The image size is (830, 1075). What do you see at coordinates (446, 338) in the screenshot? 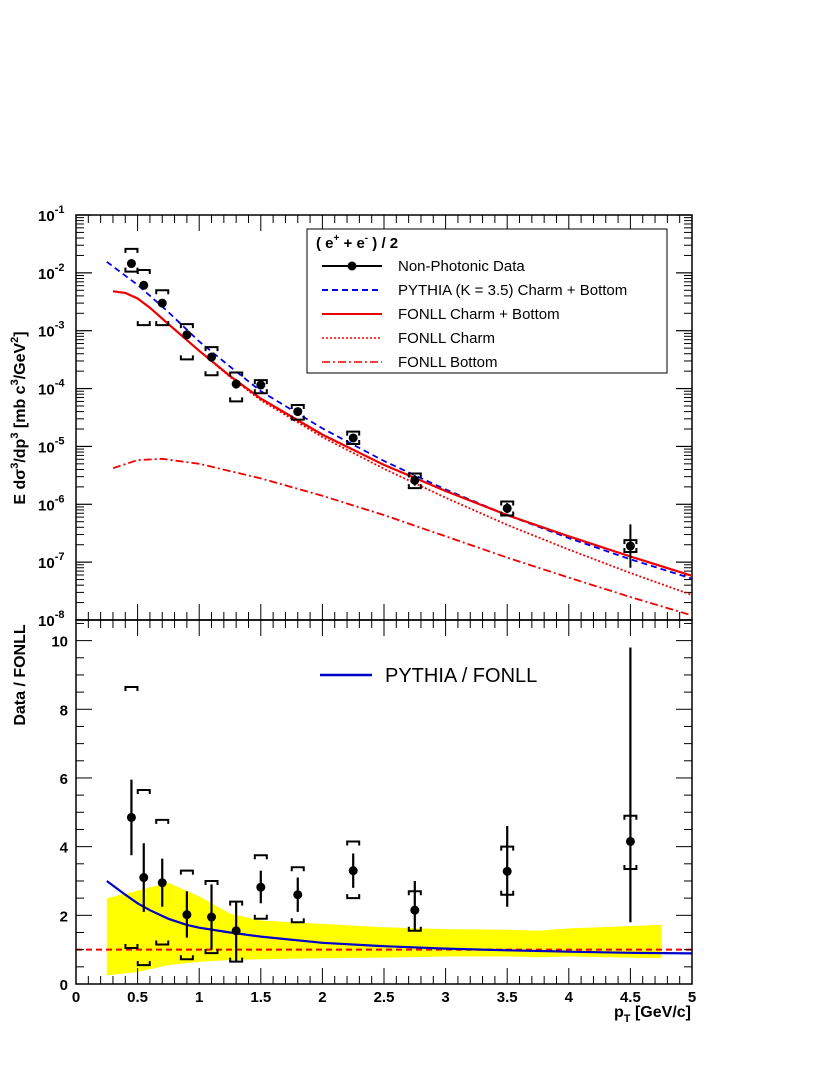
I see `legend-entry-fonll-charm: FONLL Charm` at bounding box center [446, 338].